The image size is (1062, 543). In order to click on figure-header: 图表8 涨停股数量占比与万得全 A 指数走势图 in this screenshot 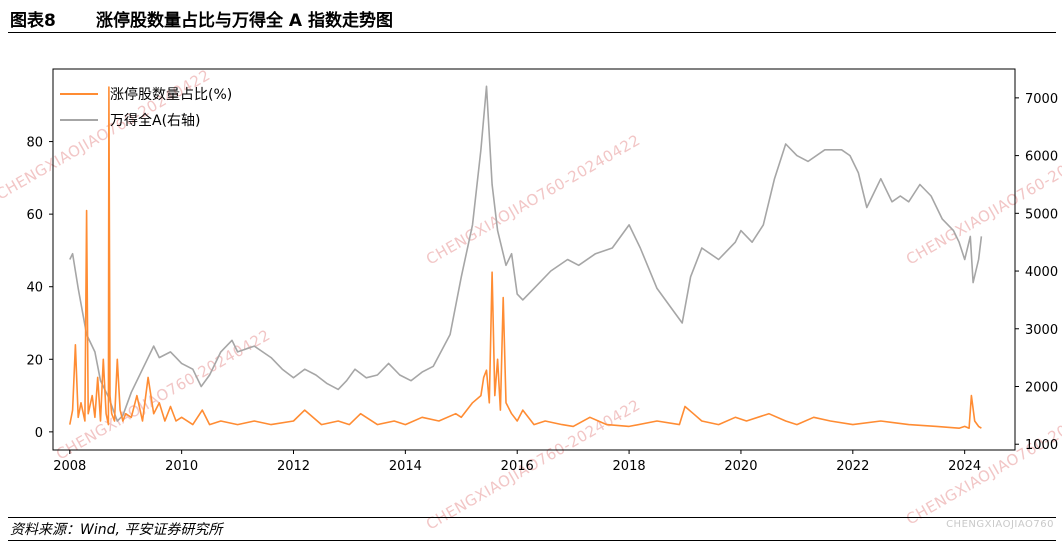, I will do `click(532, 16)`.